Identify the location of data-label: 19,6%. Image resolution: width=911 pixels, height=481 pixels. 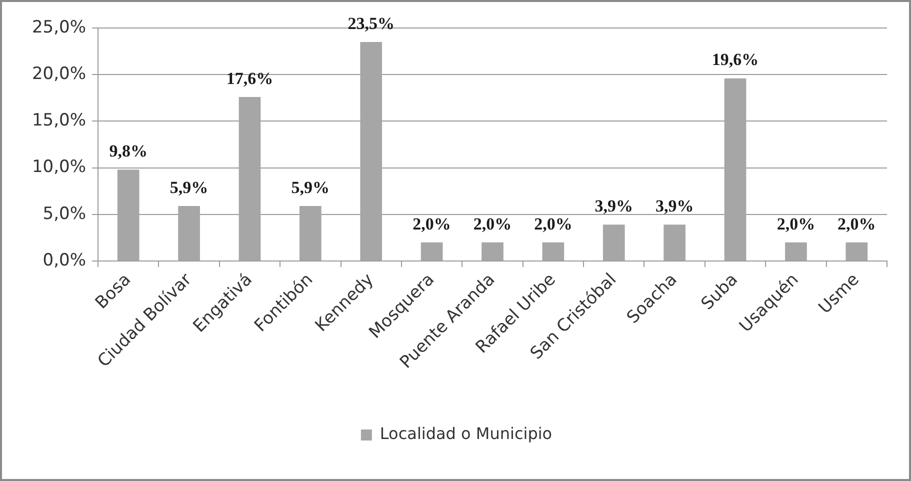
(735, 60).